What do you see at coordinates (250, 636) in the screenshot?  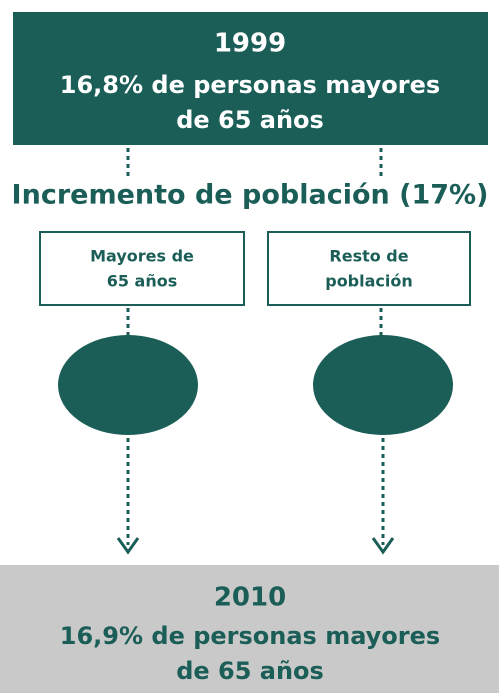 I see `bottom-line: 16,9% de personas mayores` at bounding box center [250, 636].